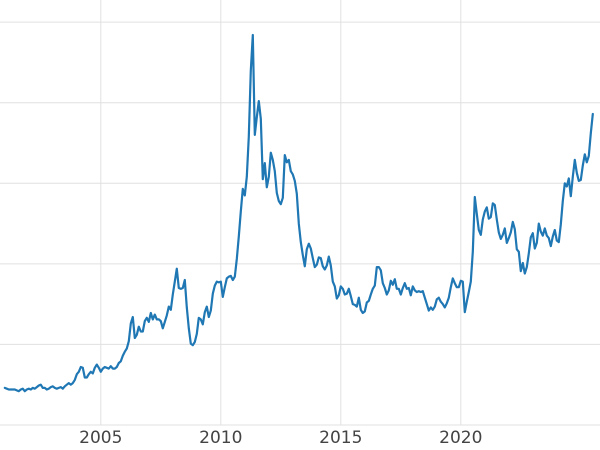 Image resolution: width=600 pixels, height=450 pixels. What do you see at coordinates (220, 438) in the screenshot?
I see `x-tick-label: 2010` at bounding box center [220, 438].